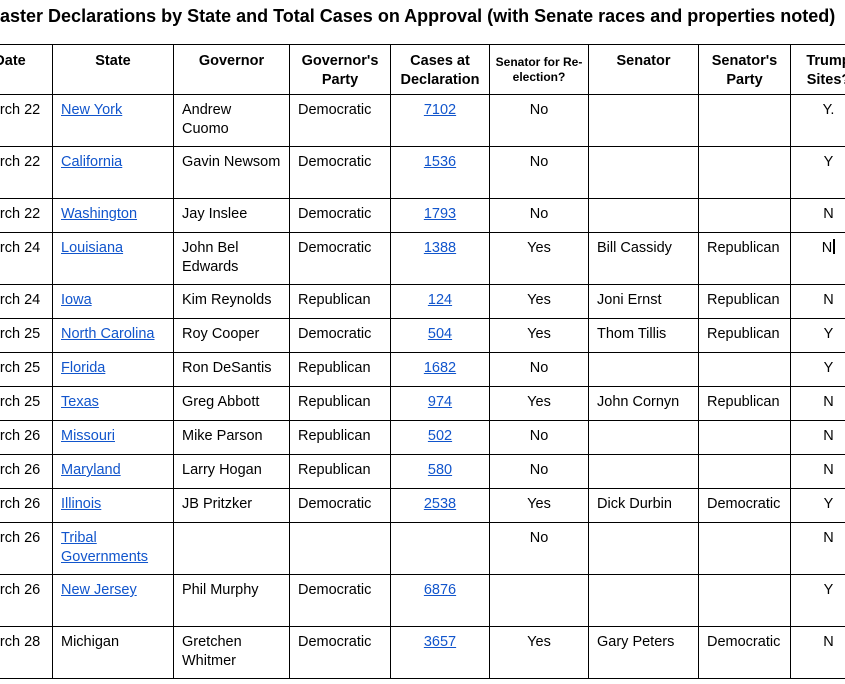 Image resolution: width=845 pixels, height=684 pixels. What do you see at coordinates (80, 402) in the screenshot?
I see `state-link: Texas` at bounding box center [80, 402].